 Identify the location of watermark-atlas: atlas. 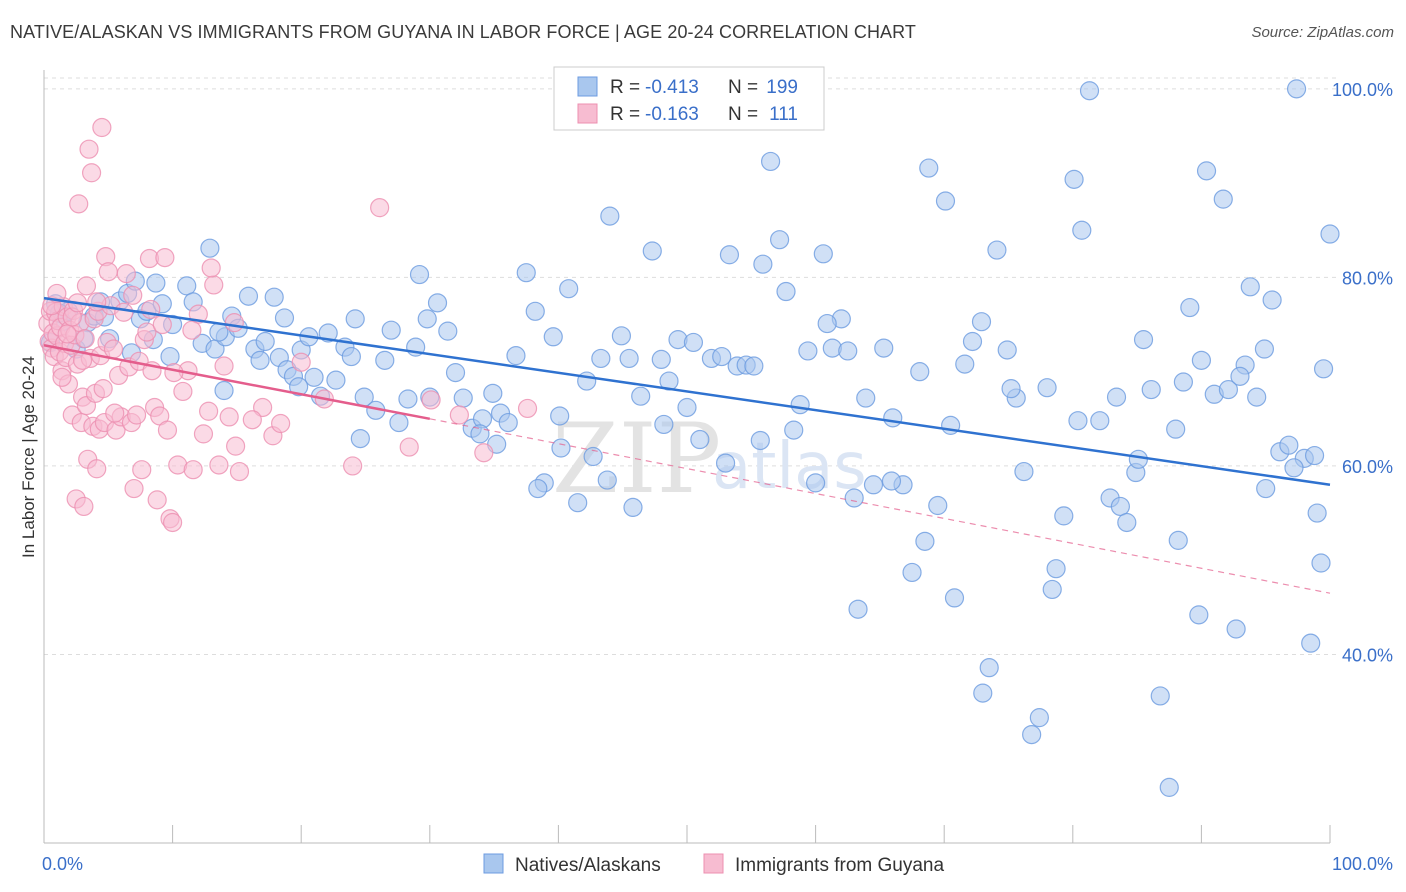
(789, 467).